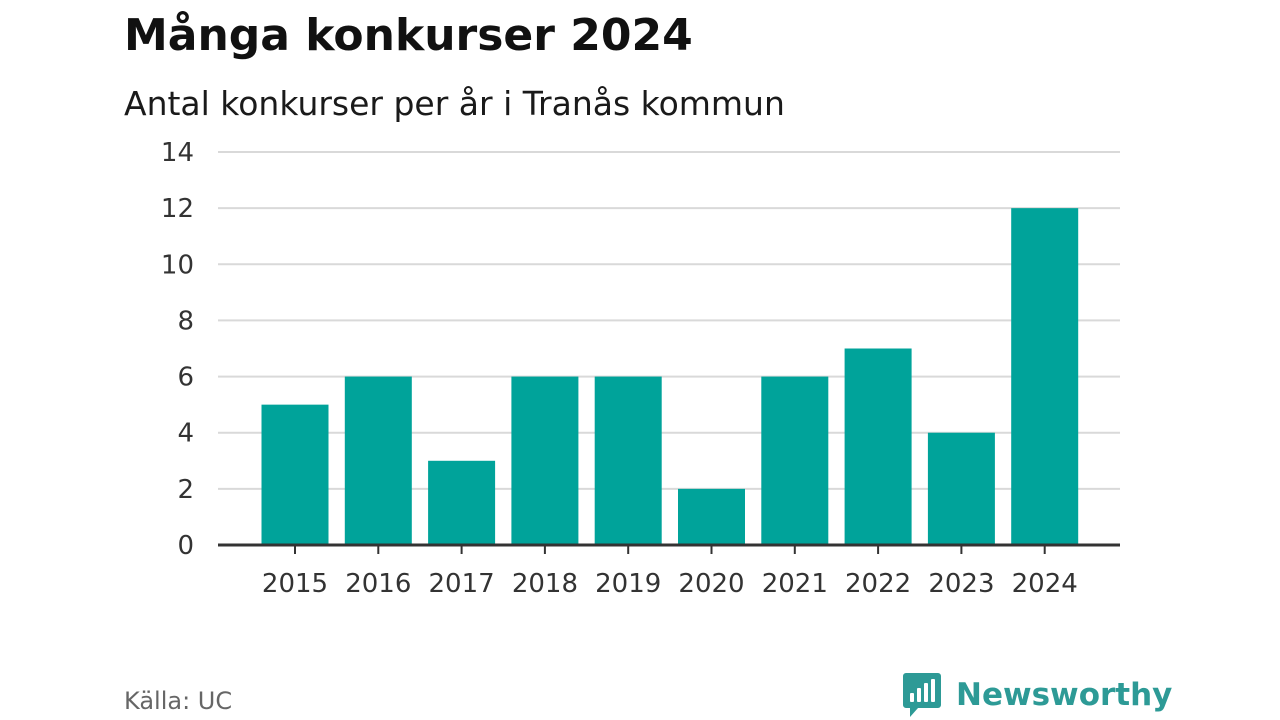  I want to click on bar-2023, so click(961, 488).